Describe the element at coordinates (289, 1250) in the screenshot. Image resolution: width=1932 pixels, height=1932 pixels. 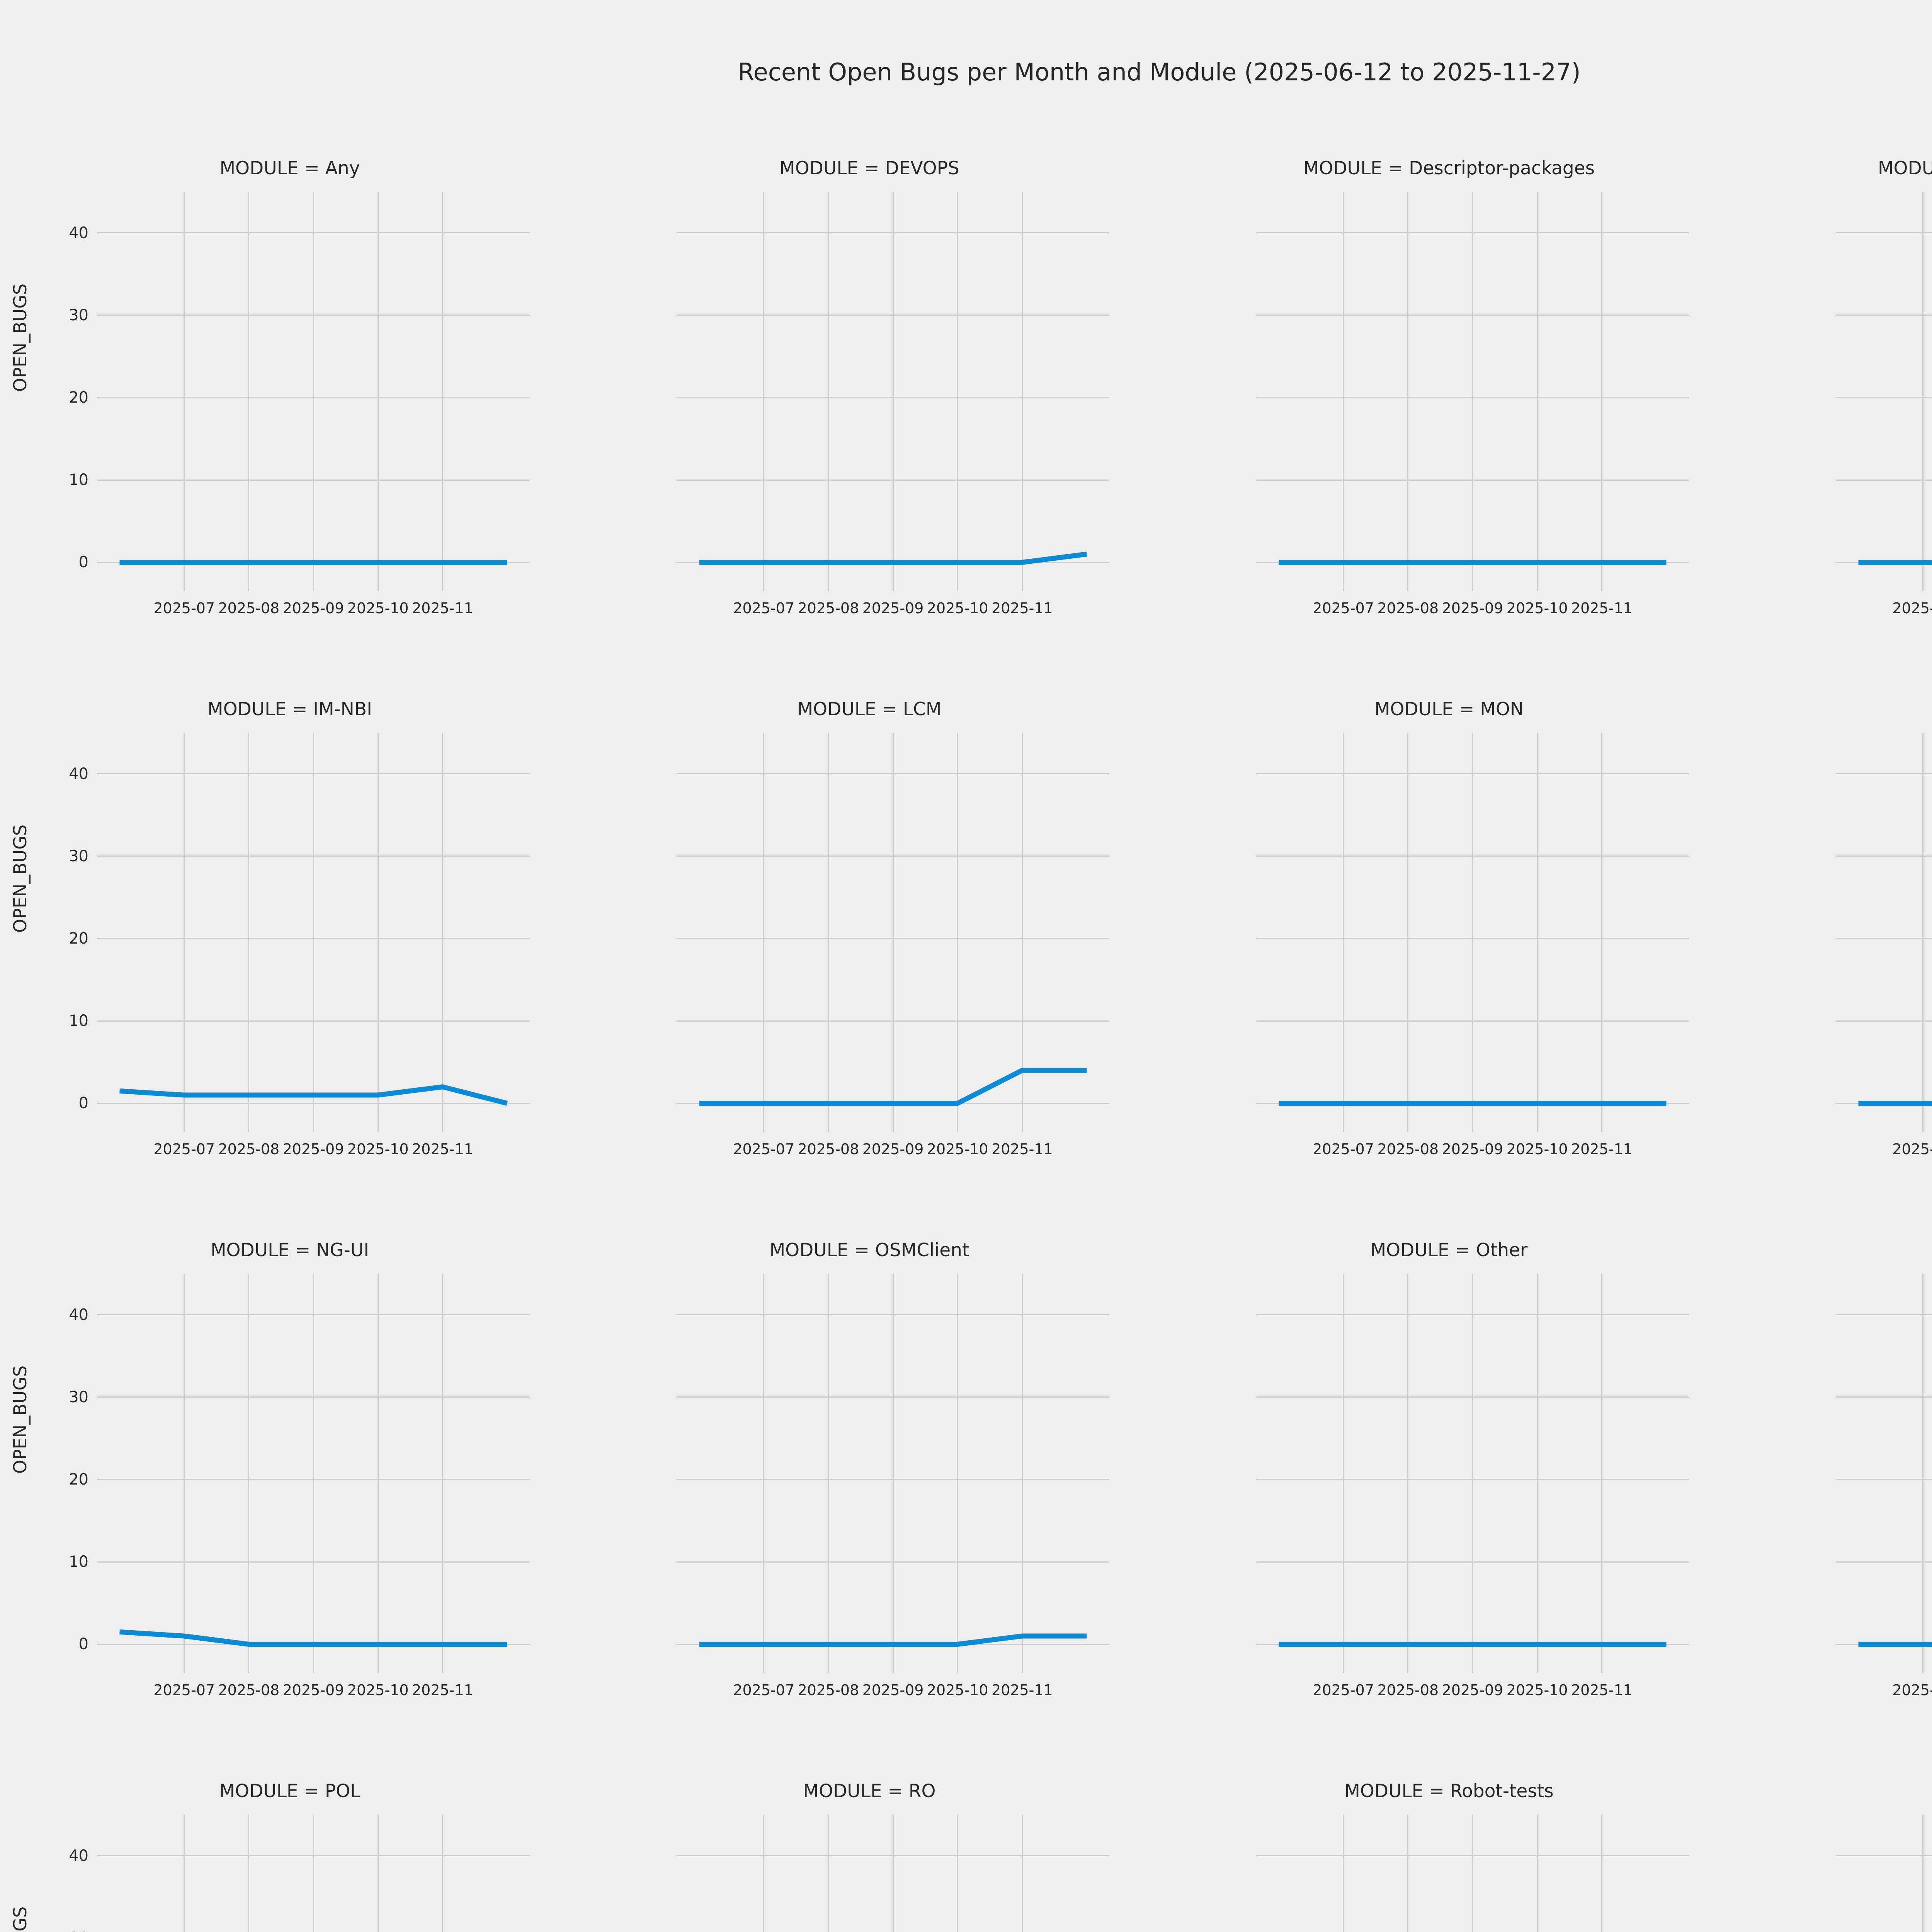
I see `facet-title: MODULE = NG-UI` at that location.